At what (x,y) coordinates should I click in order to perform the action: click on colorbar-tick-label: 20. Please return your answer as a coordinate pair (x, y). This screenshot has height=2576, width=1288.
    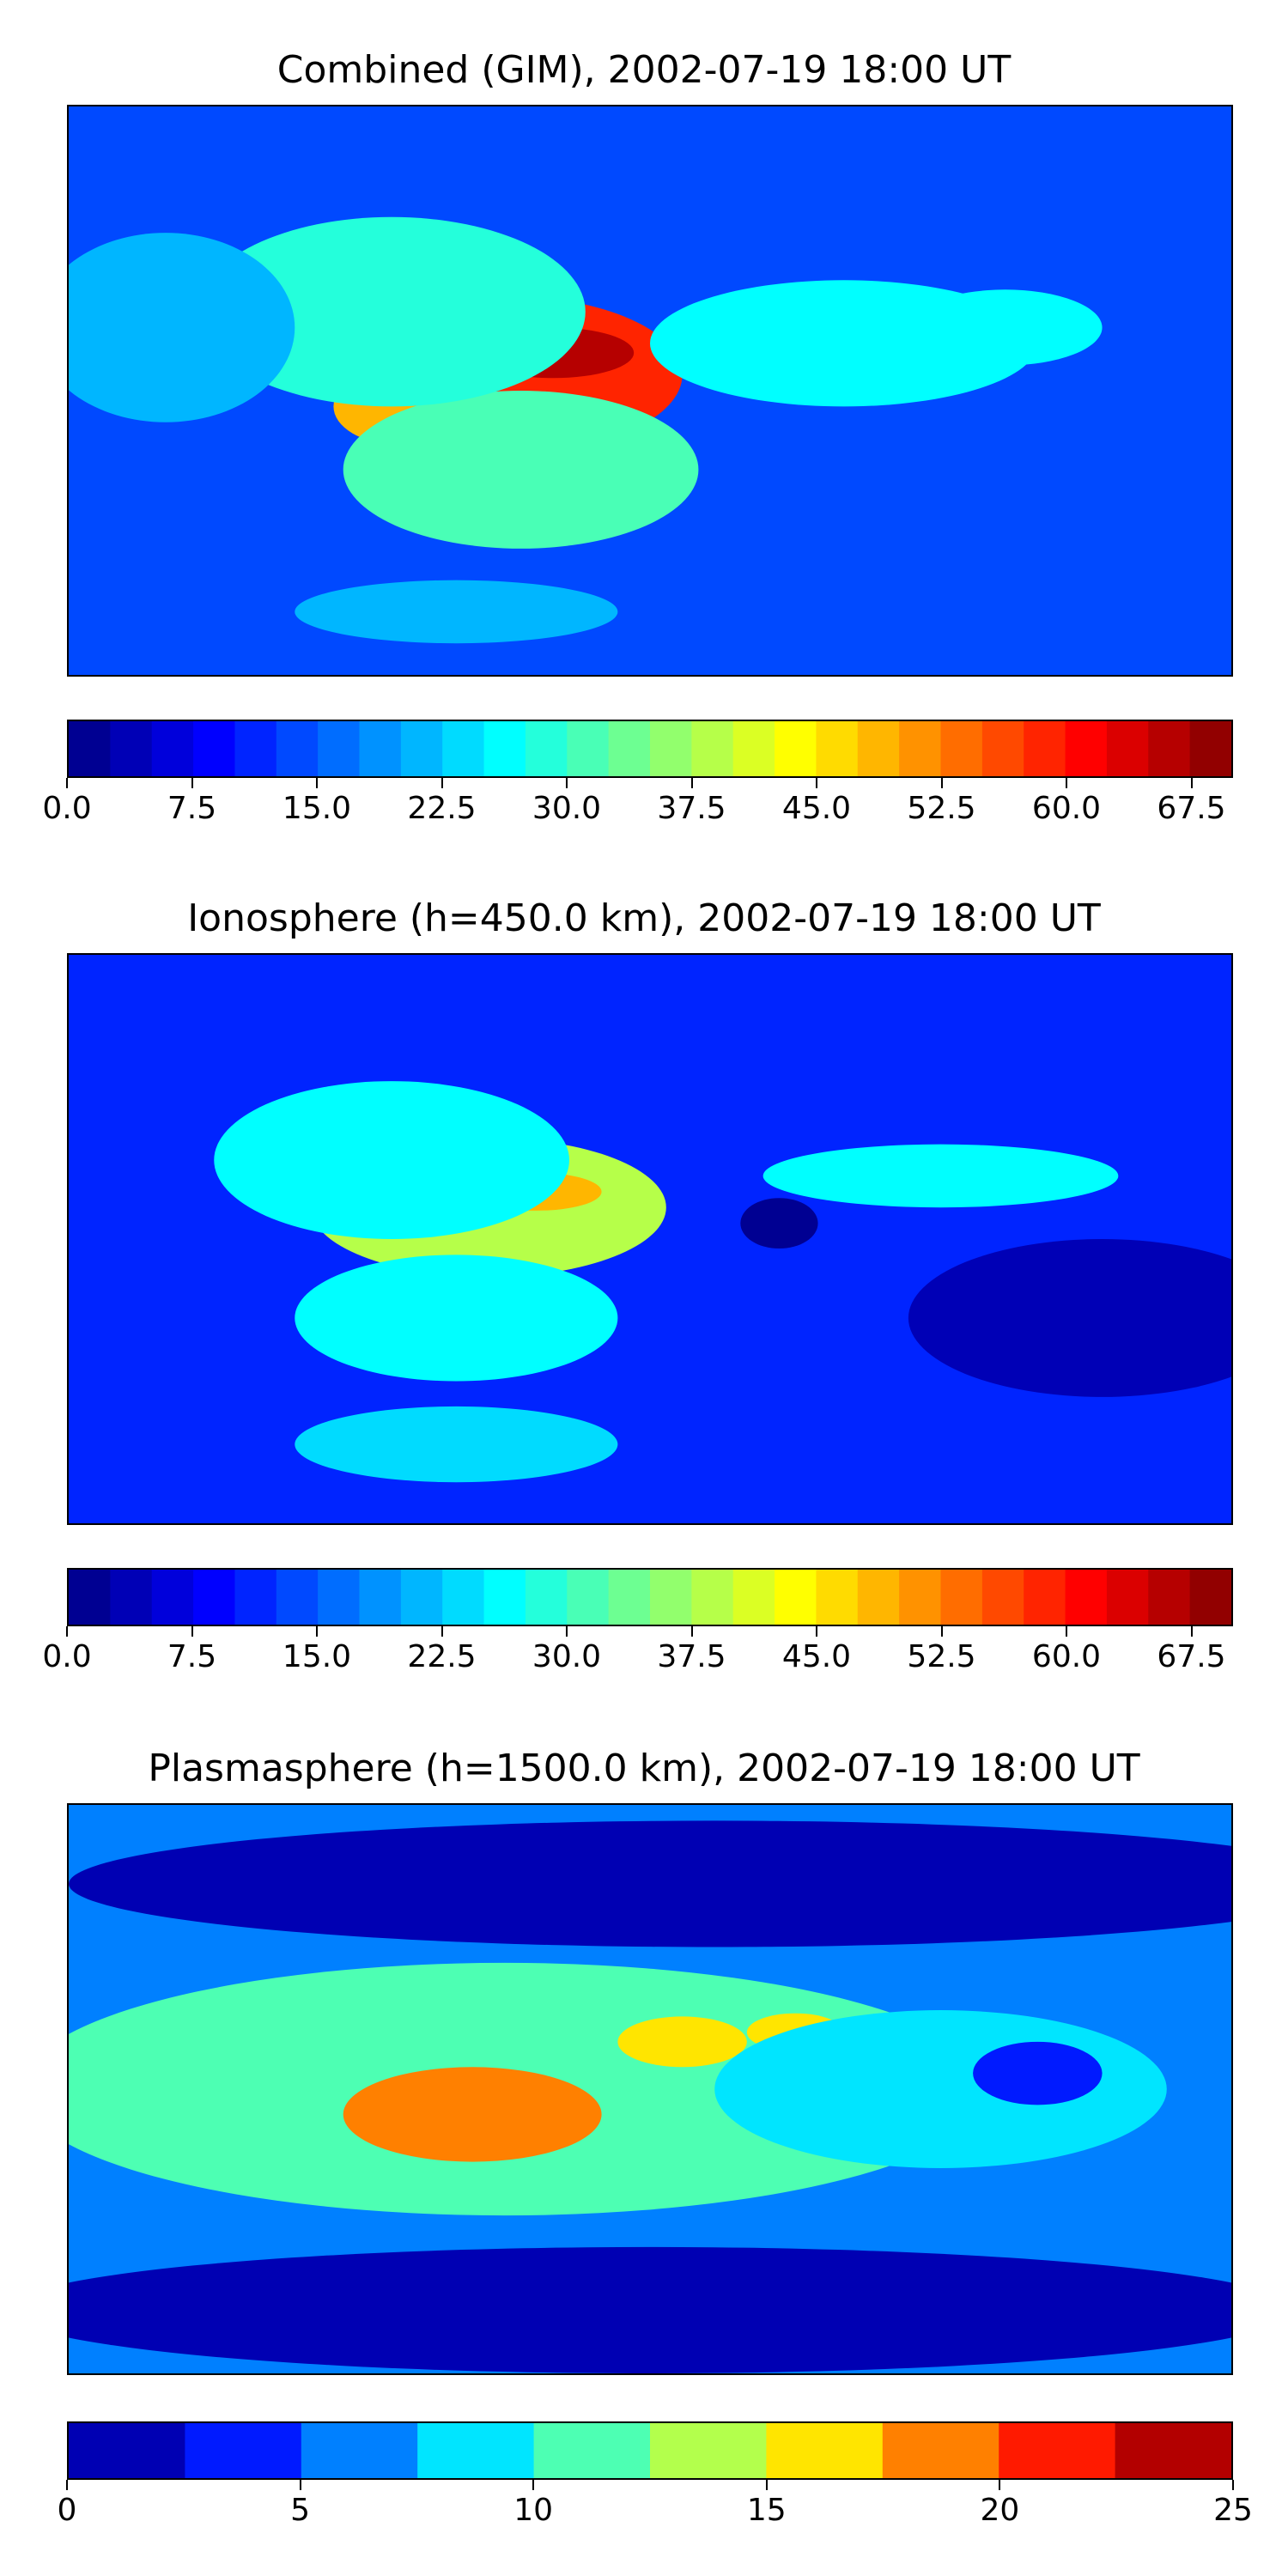
    Looking at the image, I should click on (1000, 2510).